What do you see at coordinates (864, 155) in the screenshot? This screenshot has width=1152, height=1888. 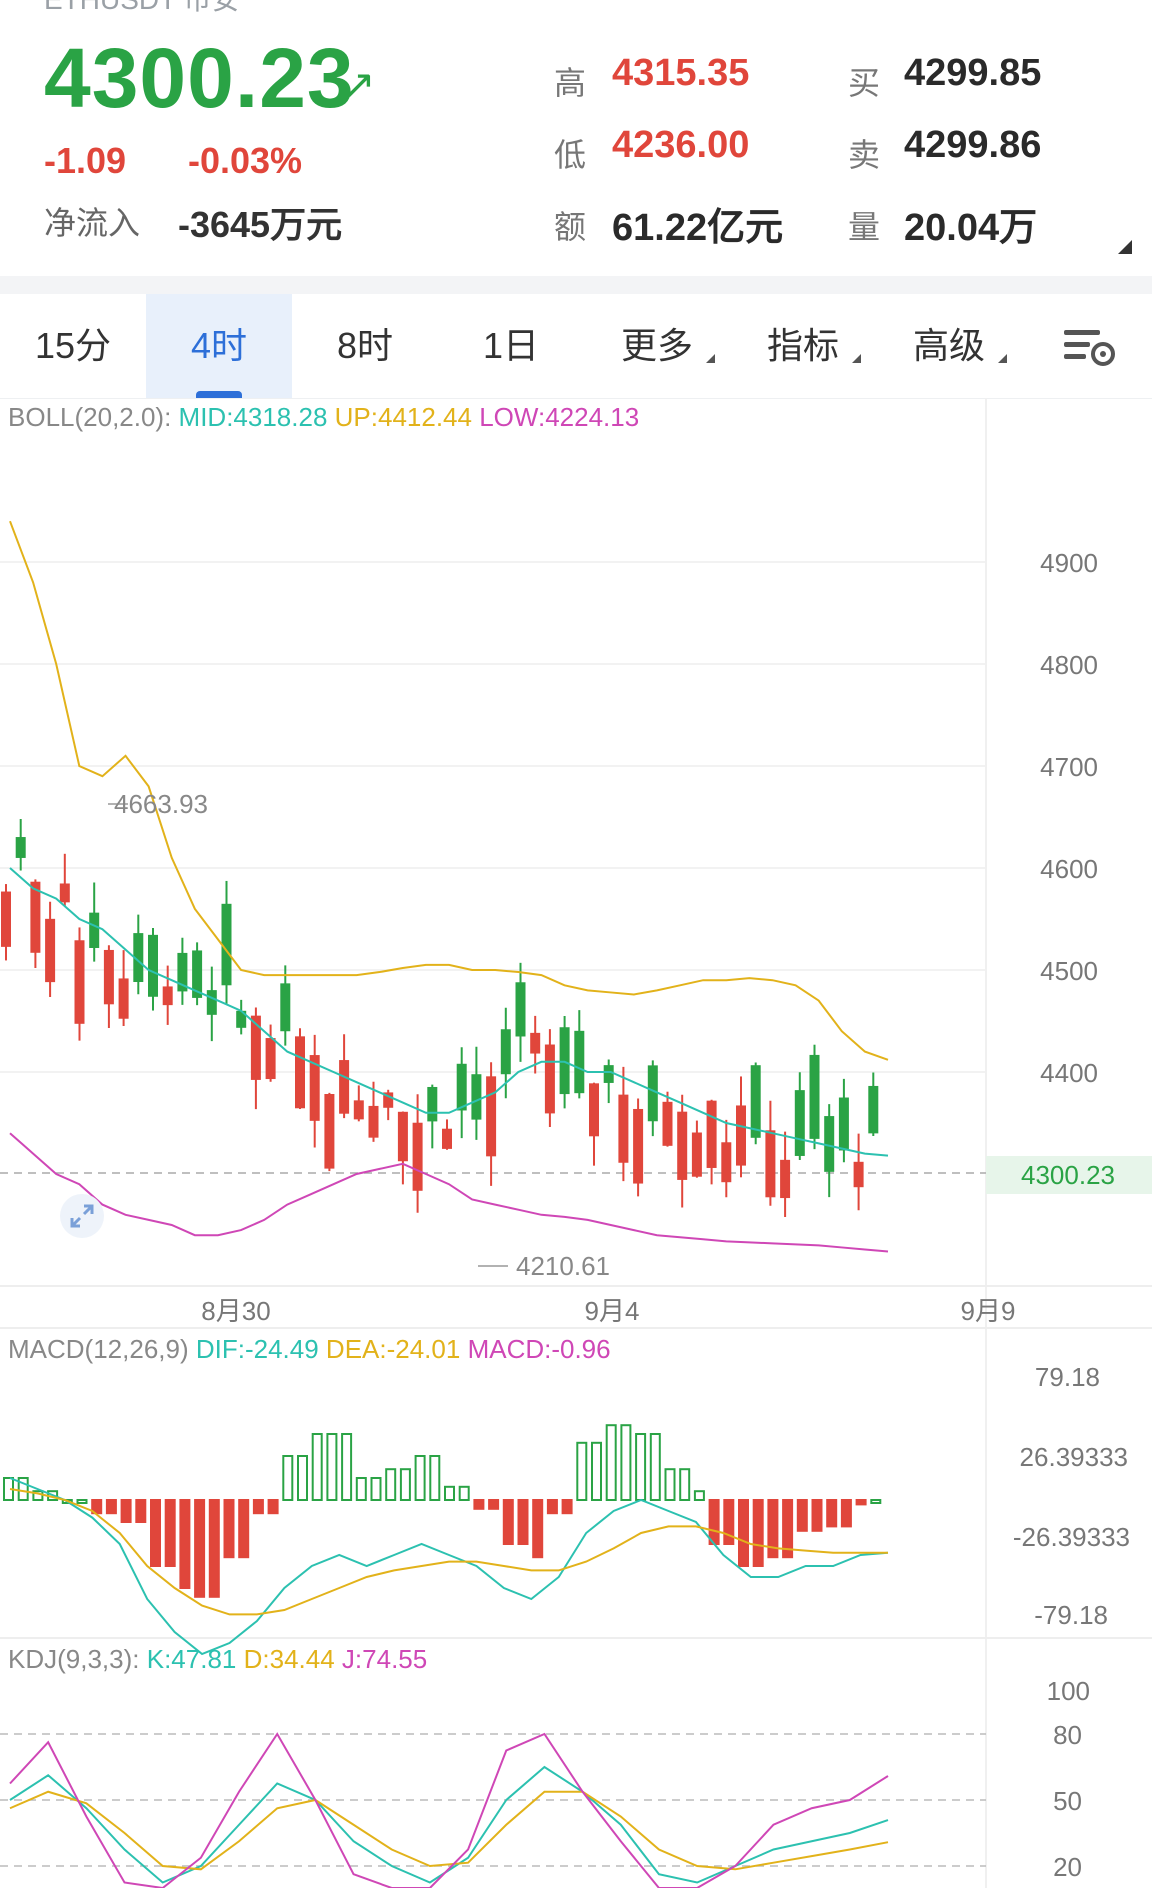 I see `ask-label: 卖` at bounding box center [864, 155].